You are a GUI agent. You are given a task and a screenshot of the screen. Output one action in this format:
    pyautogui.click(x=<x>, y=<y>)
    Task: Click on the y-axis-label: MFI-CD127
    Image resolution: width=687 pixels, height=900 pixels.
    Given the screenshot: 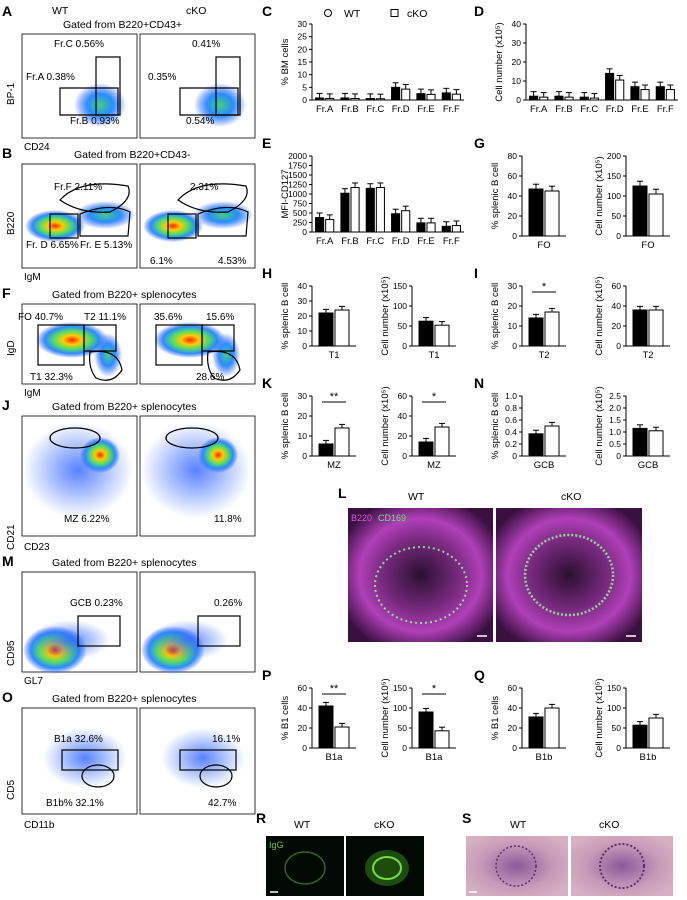 What is the action you would take?
    pyautogui.click(x=285, y=193)
    